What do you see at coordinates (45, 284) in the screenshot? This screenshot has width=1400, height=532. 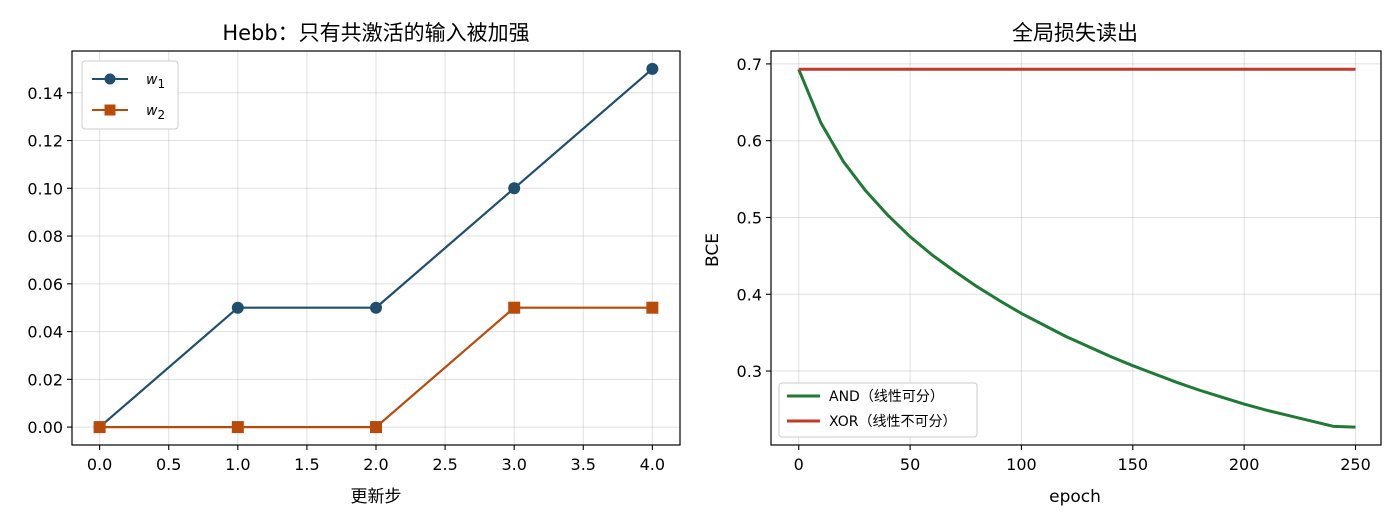 I see `y-tick-label: 0.06` at bounding box center [45, 284].